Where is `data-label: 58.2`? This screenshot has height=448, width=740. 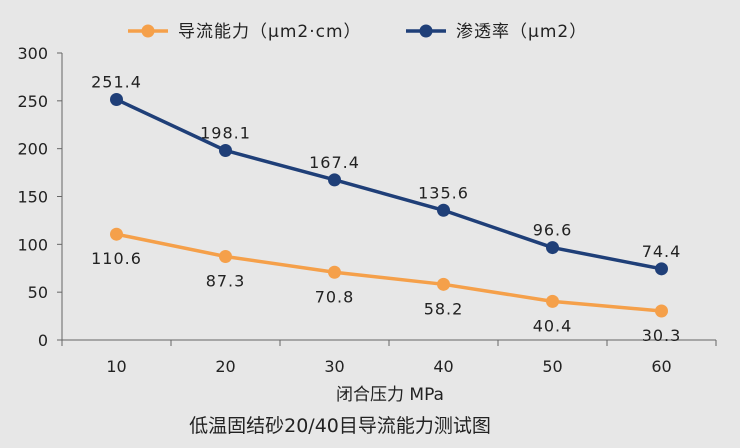 data-label: 58.2 is located at coordinates (444, 308).